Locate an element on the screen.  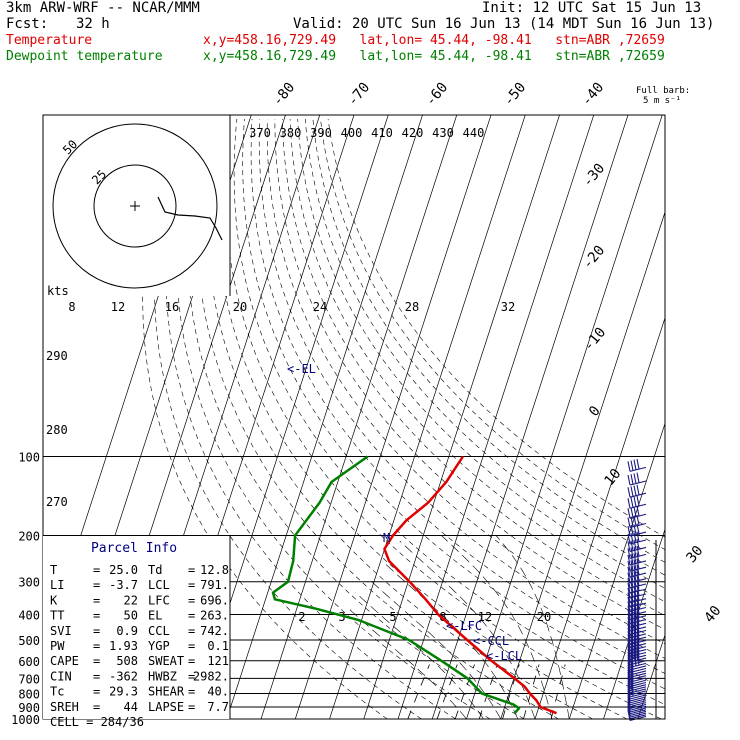
isotherm-label: -70 is located at coordinates (359, 95).